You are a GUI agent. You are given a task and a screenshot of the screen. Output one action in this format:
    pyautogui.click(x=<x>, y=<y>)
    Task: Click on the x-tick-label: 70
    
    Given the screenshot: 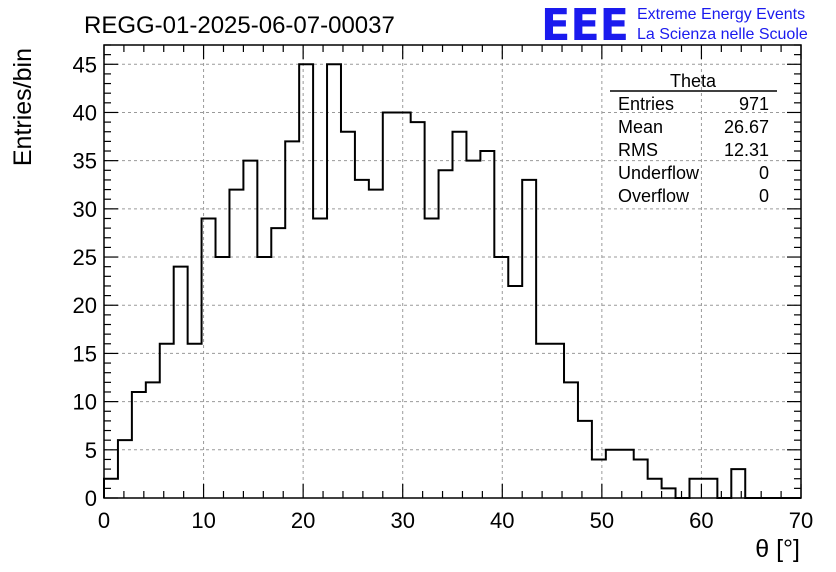 What is the action you would take?
    pyautogui.click(x=801, y=520)
    